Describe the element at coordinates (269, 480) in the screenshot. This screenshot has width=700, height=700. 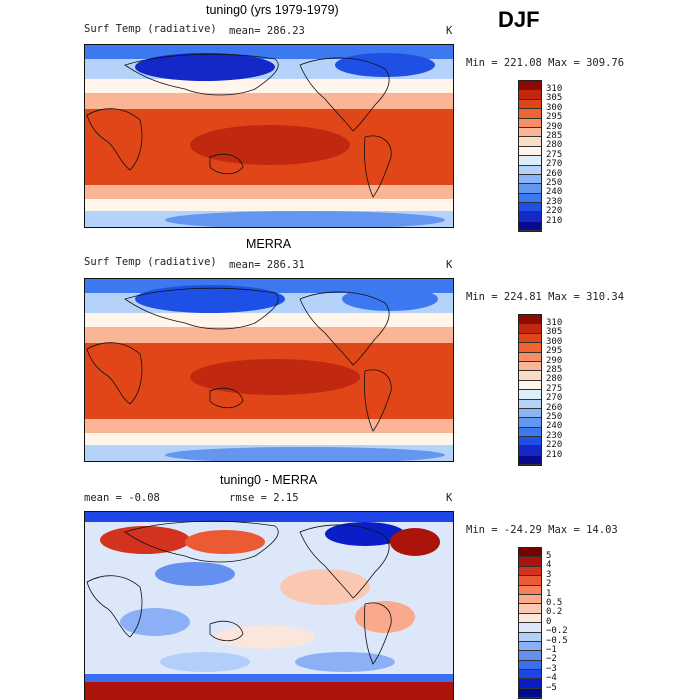
I see `panel-3-title: tuning0 - MERRA` at that location.